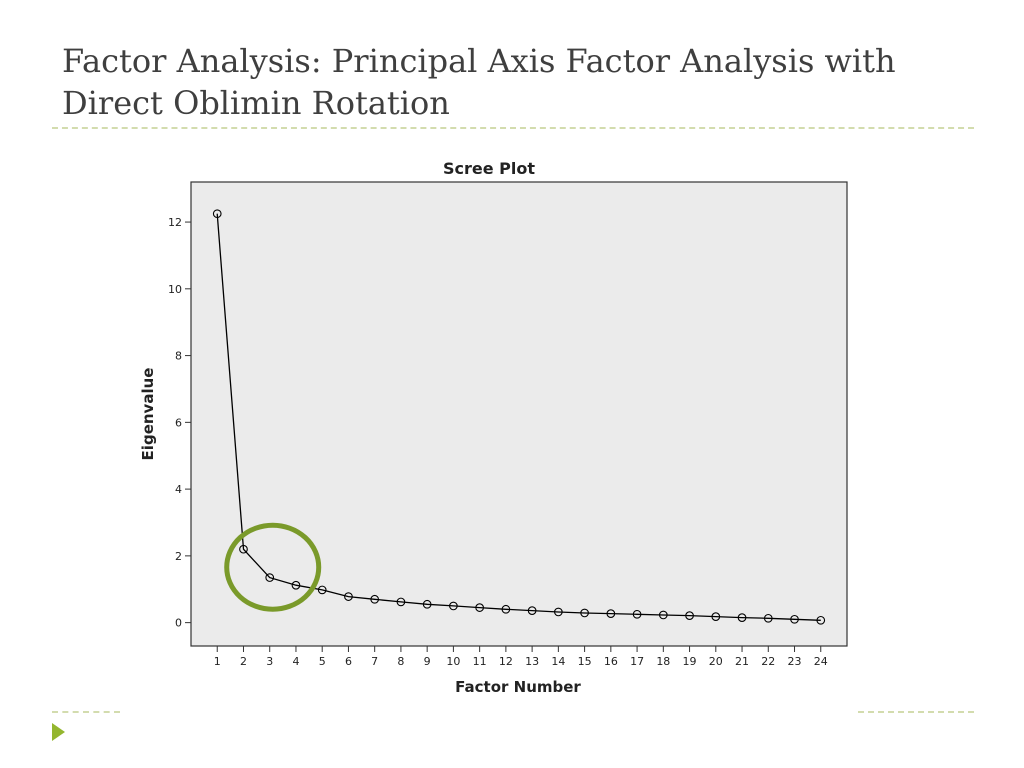  Describe the element at coordinates (217, 661) in the screenshot. I see `x-tick-label: 1` at that location.